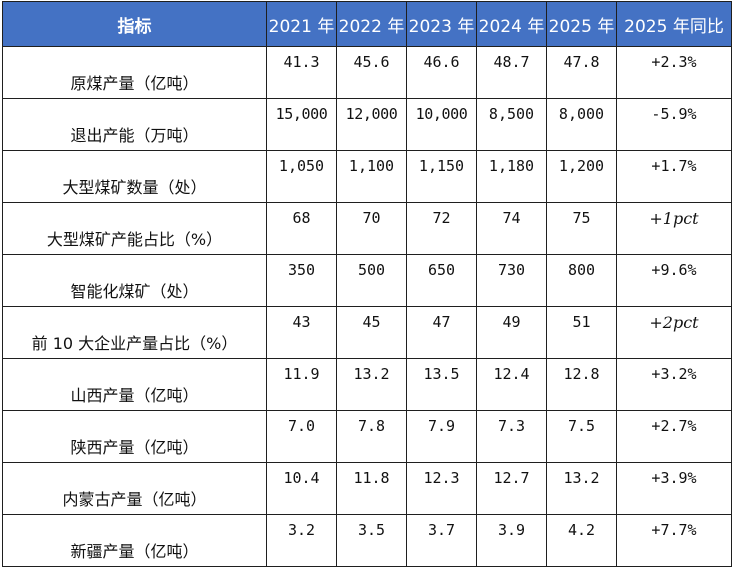 The image size is (733, 567). I want to click on cell-2025: 75, so click(581, 228).